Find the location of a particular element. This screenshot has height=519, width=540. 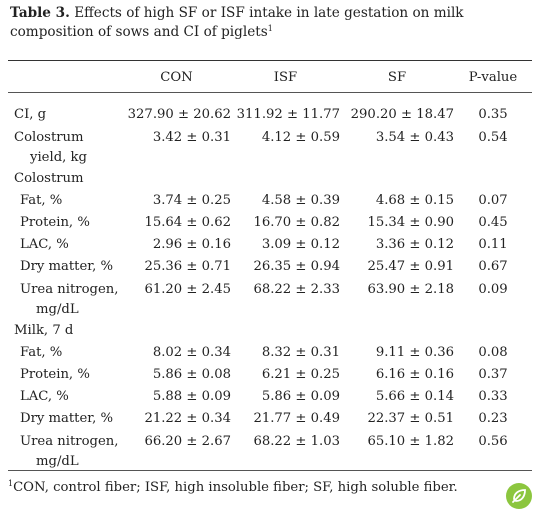

sf-value: 9.11 ± 0.36 is located at coordinates (414, 352).